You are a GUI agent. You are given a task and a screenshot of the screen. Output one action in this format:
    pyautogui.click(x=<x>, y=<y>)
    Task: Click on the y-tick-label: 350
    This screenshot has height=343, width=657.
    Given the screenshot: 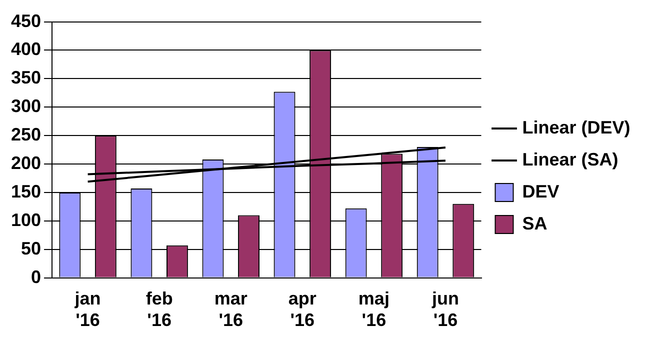 What is the action you would take?
    pyautogui.click(x=26, y=78)
    